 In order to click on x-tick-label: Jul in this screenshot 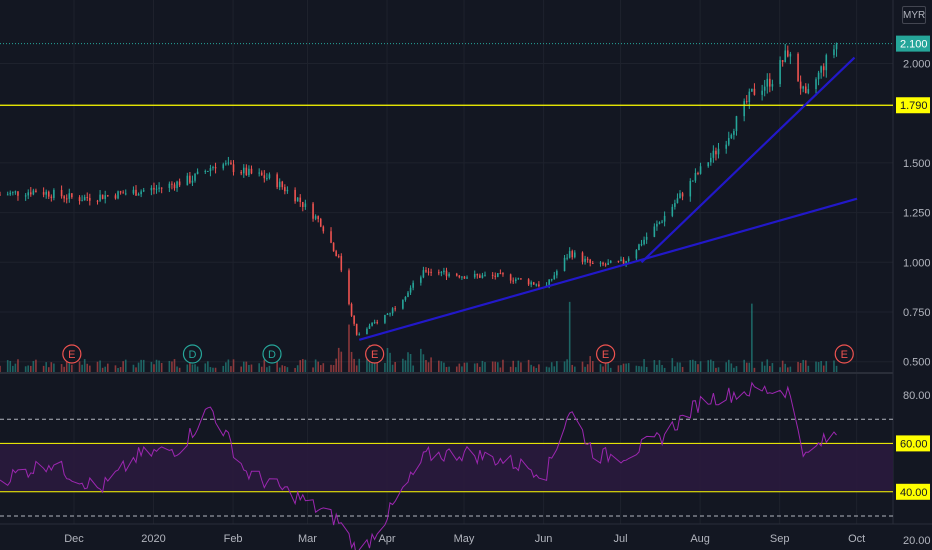, I will do `click(621, 539)`.